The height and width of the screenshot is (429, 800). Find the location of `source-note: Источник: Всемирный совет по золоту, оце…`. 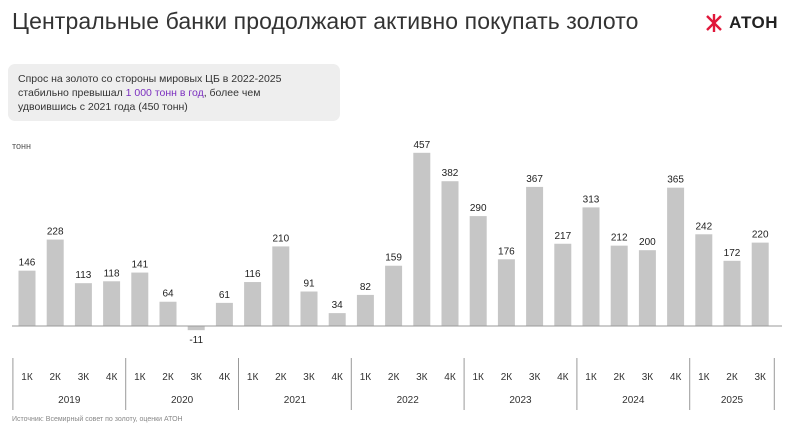

source-note: Источник: Всемирный совет по золоту, оце… is located at coordinates (97, 419).